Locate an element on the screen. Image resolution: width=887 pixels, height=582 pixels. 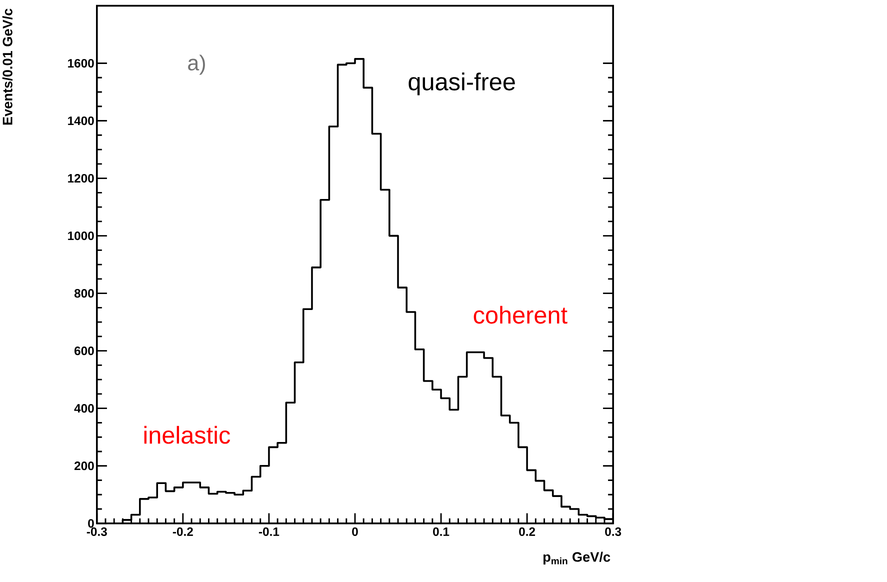
y-tick-label: 200 is located at coordinates (84, 466).